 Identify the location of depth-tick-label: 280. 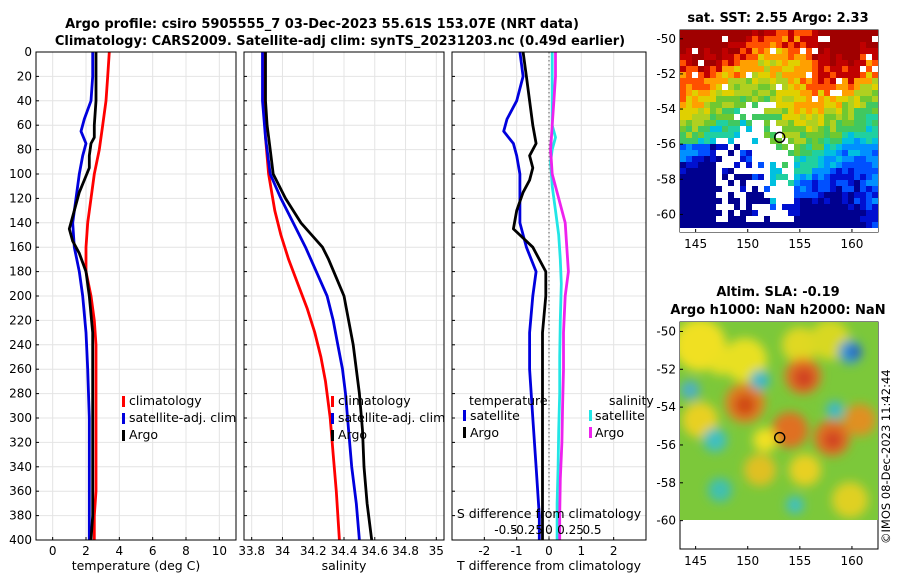
(20, 394).